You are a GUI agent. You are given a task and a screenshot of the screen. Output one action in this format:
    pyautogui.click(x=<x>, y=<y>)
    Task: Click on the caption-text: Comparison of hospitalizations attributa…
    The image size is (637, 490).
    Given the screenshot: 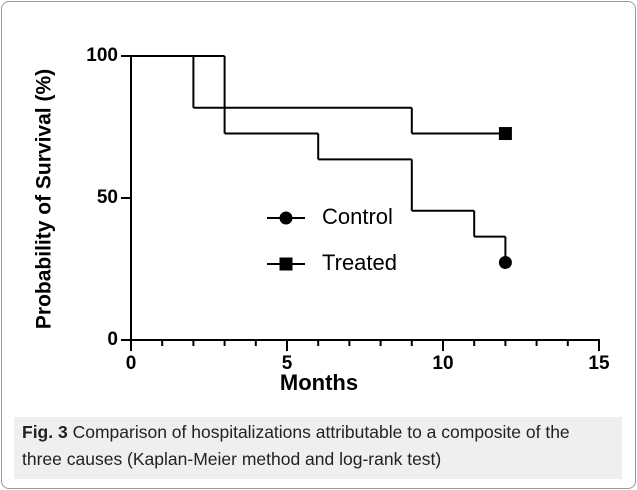 What is the action you would take?
    pyautogui.click(x=296, y=445)
    